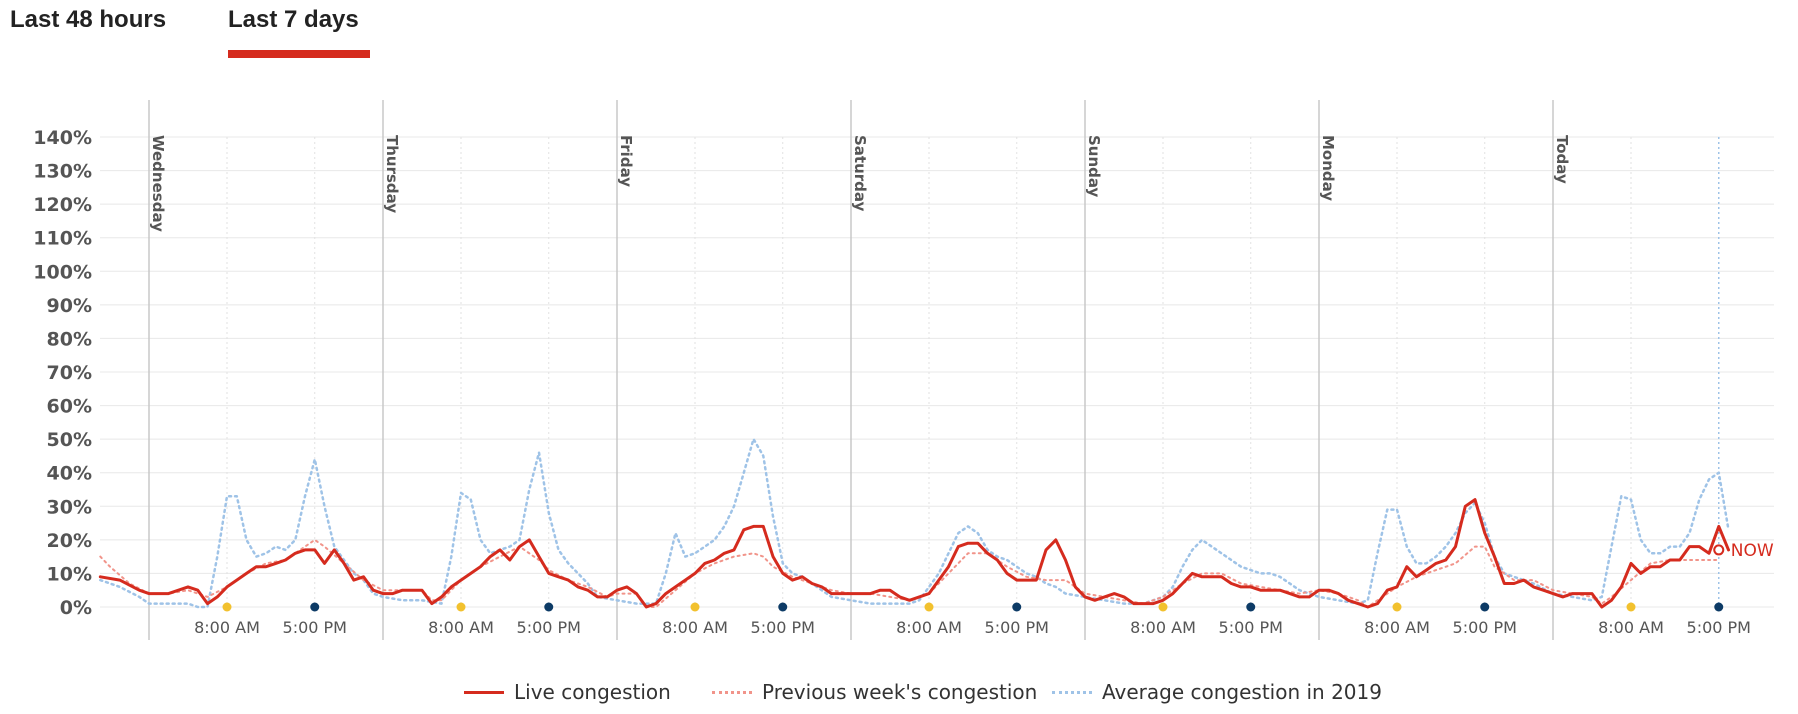 This screenshot has width=1798, height=714. Describe the element at coordinates (860, 173) in the screenshot. I see `day-label: Saturday` at that location.